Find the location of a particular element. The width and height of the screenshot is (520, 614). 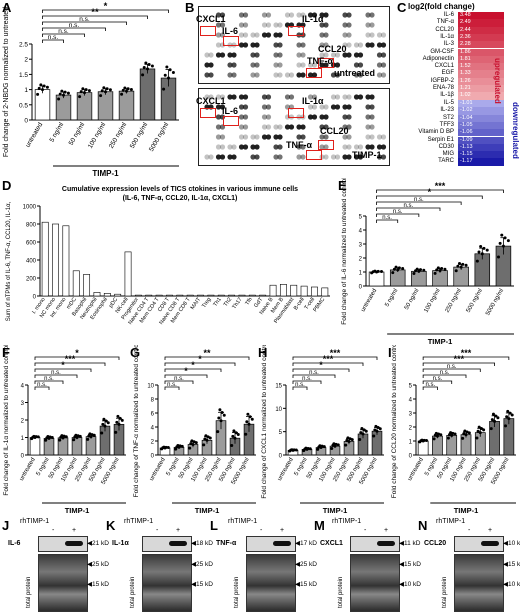

blot-protein-label: CXCL1 is located at coordinates (331, 543).